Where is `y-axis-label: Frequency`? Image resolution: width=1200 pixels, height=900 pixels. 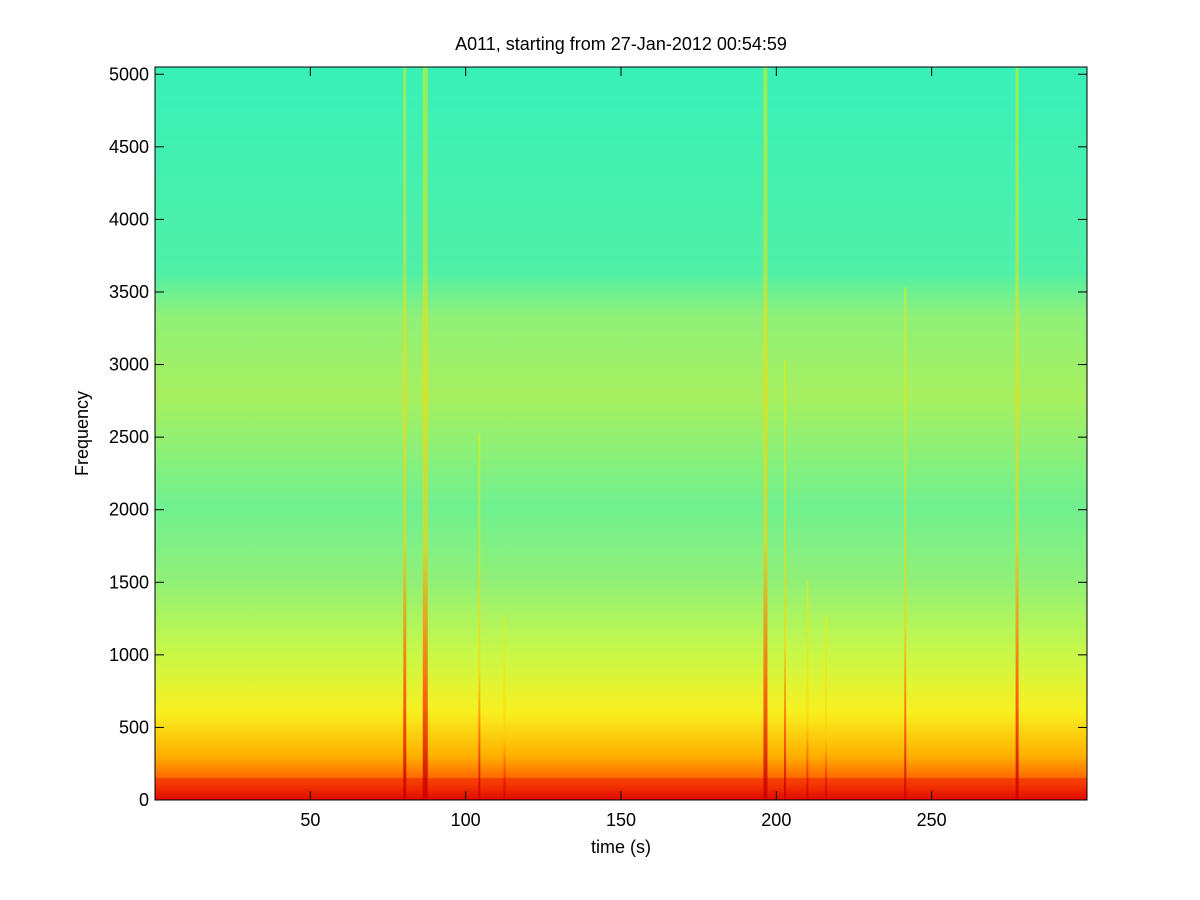
y-axis-label: Frequency is located at coordinates (82, 433).